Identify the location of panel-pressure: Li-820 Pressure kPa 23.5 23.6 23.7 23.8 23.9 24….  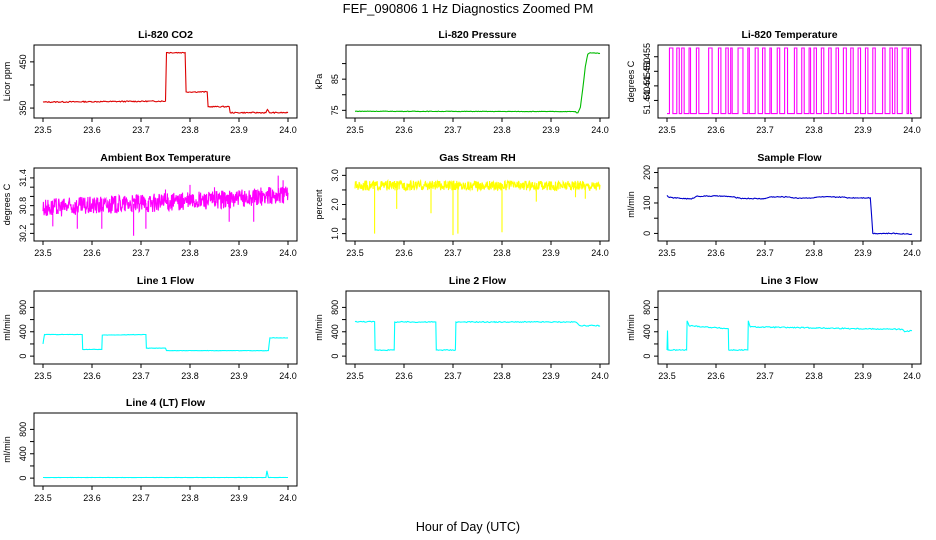
(462, 82).